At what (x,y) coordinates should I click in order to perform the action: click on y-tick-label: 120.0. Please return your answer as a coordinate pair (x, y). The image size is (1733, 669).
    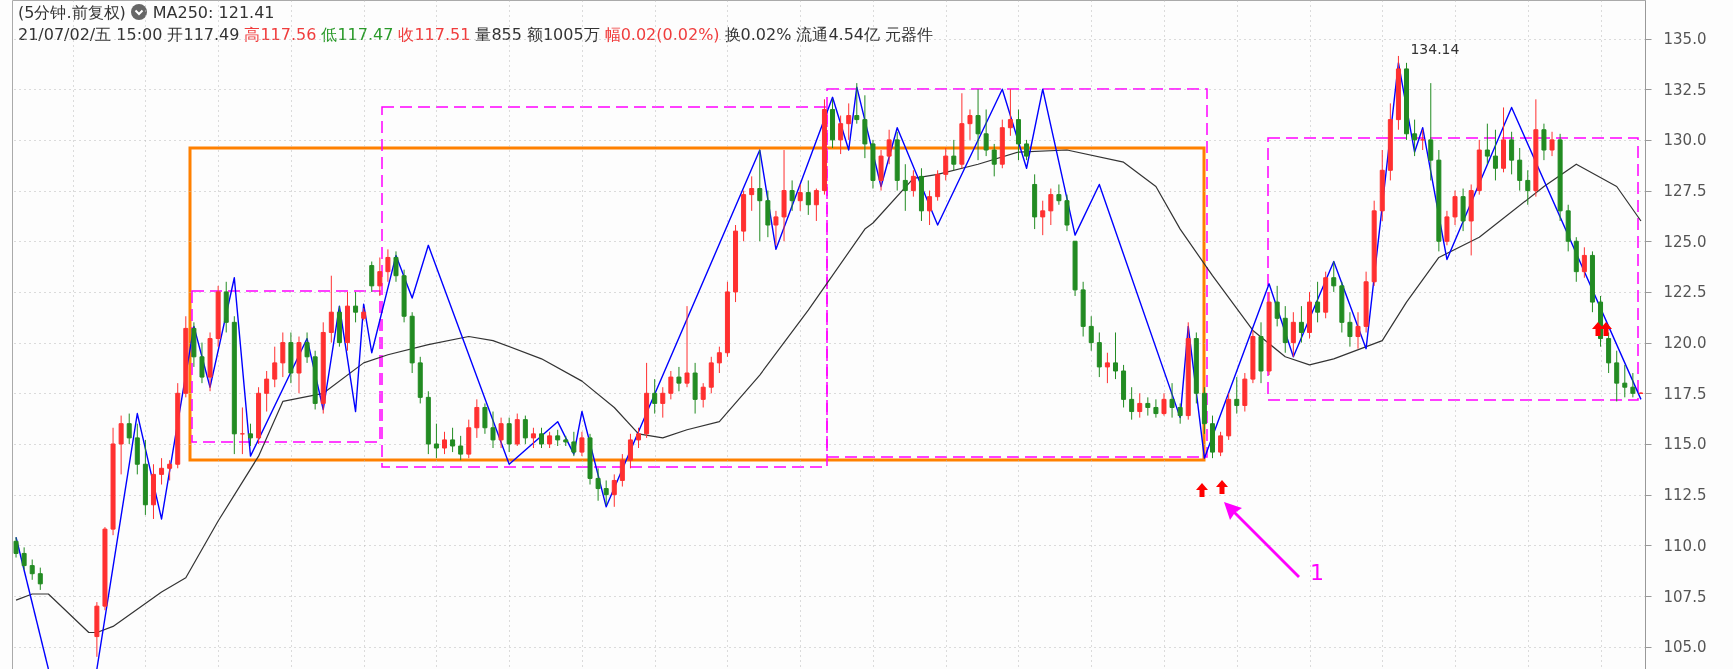
    Looking at the image, I should click on (1685, 343).